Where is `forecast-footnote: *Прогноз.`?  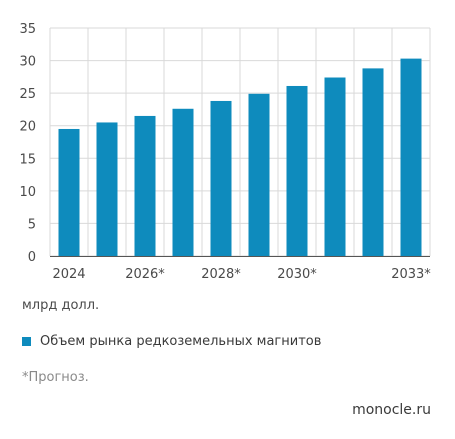 forecast-footnote: *Прогноз. is located at coordinates (55, 377).